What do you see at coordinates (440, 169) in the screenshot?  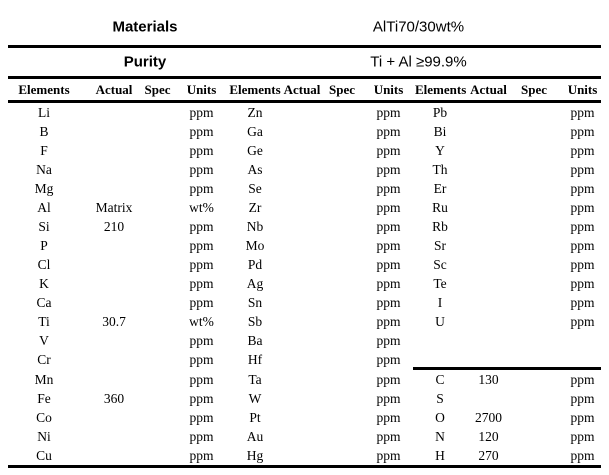 I see `element-cell: Th` at bounding box center [440, 169].